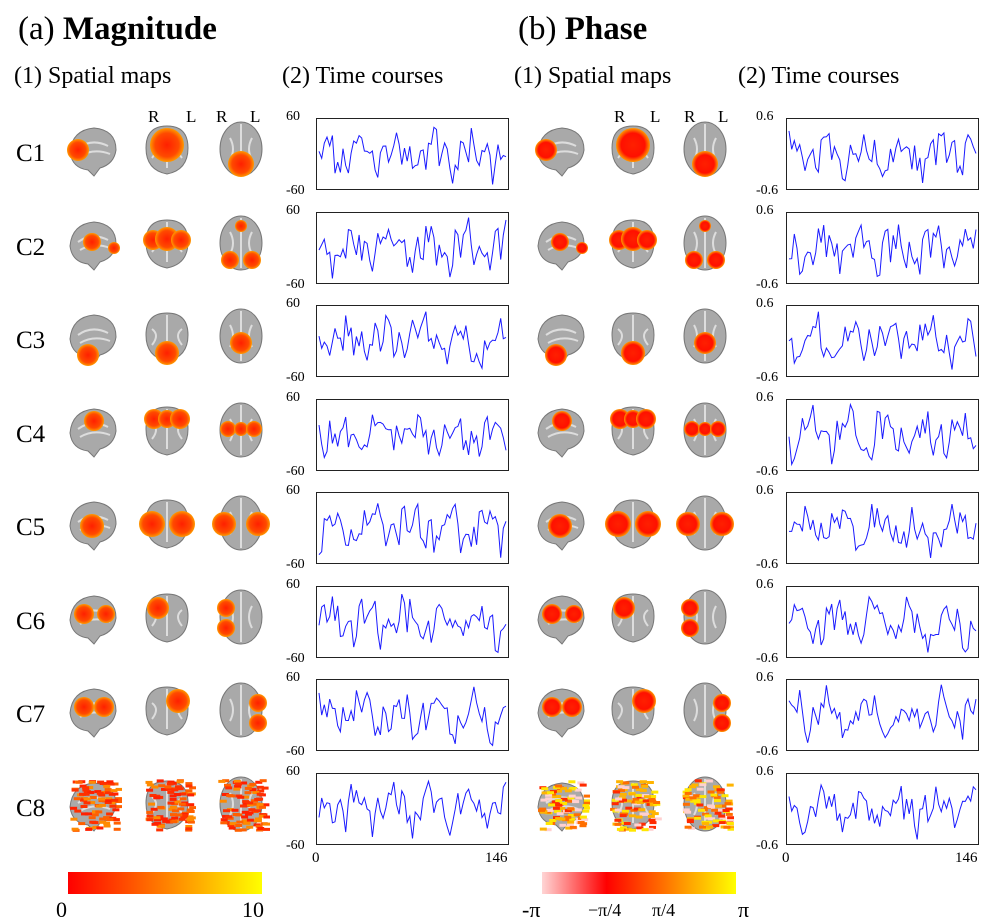  Describe the element at coordinates (165, 883) in the screenshot. I see `magnitude-colorbar` at that location.